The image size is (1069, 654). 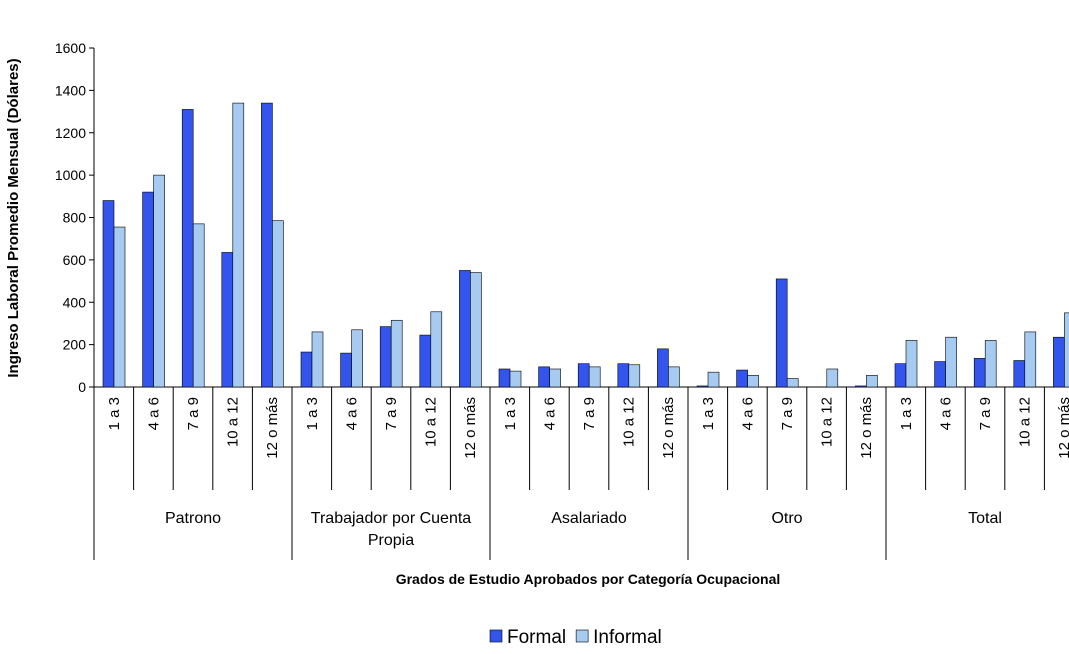 I want to click on y-tick-label: 600, so click(x=75, y=260).